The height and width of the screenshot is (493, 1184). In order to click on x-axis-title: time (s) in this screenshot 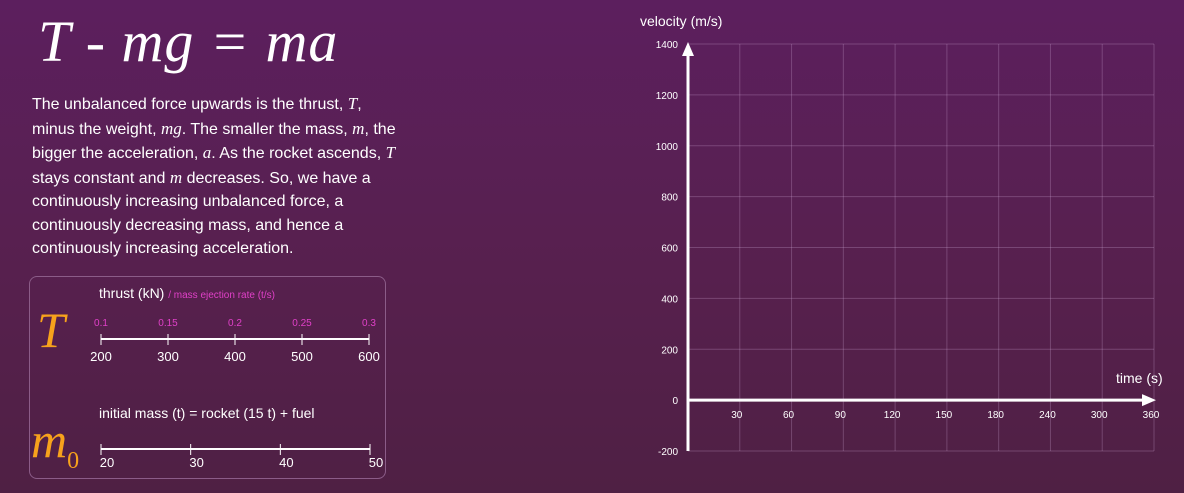, I will do `click(1139, 378)`.